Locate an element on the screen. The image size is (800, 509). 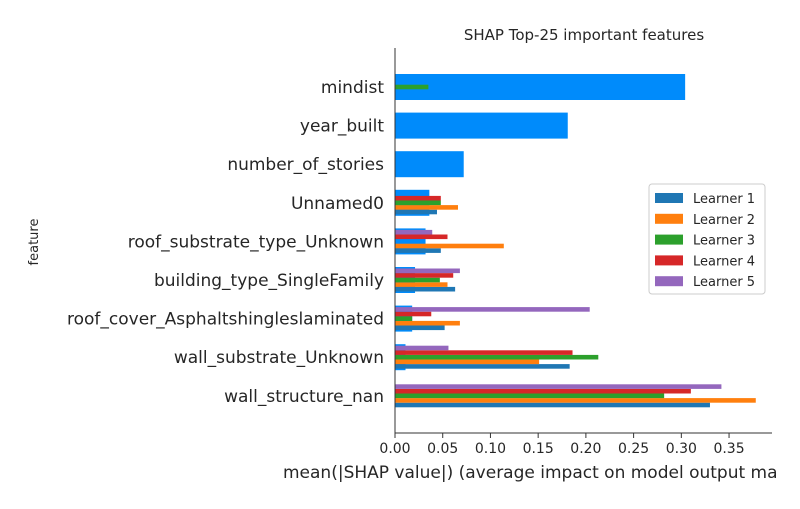
y-axis-label: feature is located at coordinates (34, 242).